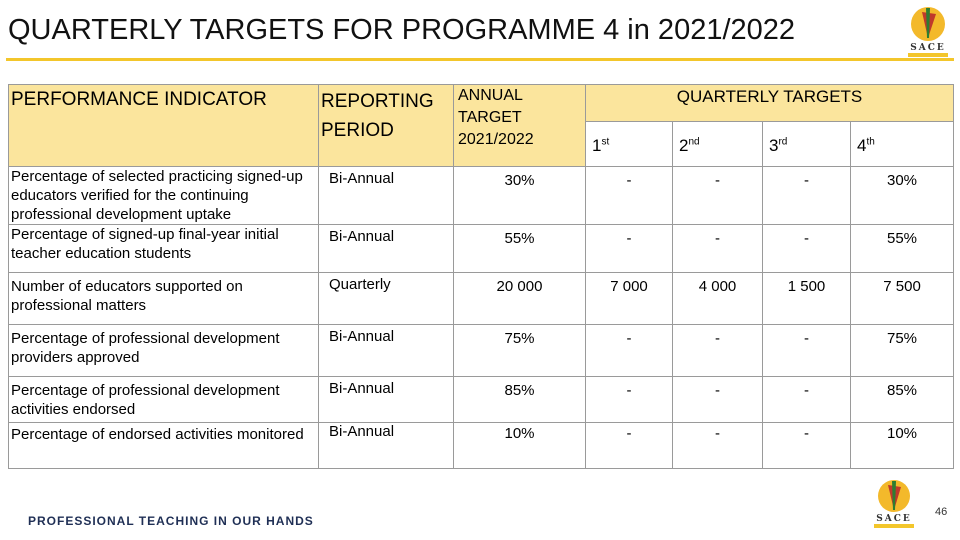 The height and width of the screenshot is (540, 960). Describe the element at coordinates (519, 445) in the screenshot. I see `annual-cell: 10%` at that location.